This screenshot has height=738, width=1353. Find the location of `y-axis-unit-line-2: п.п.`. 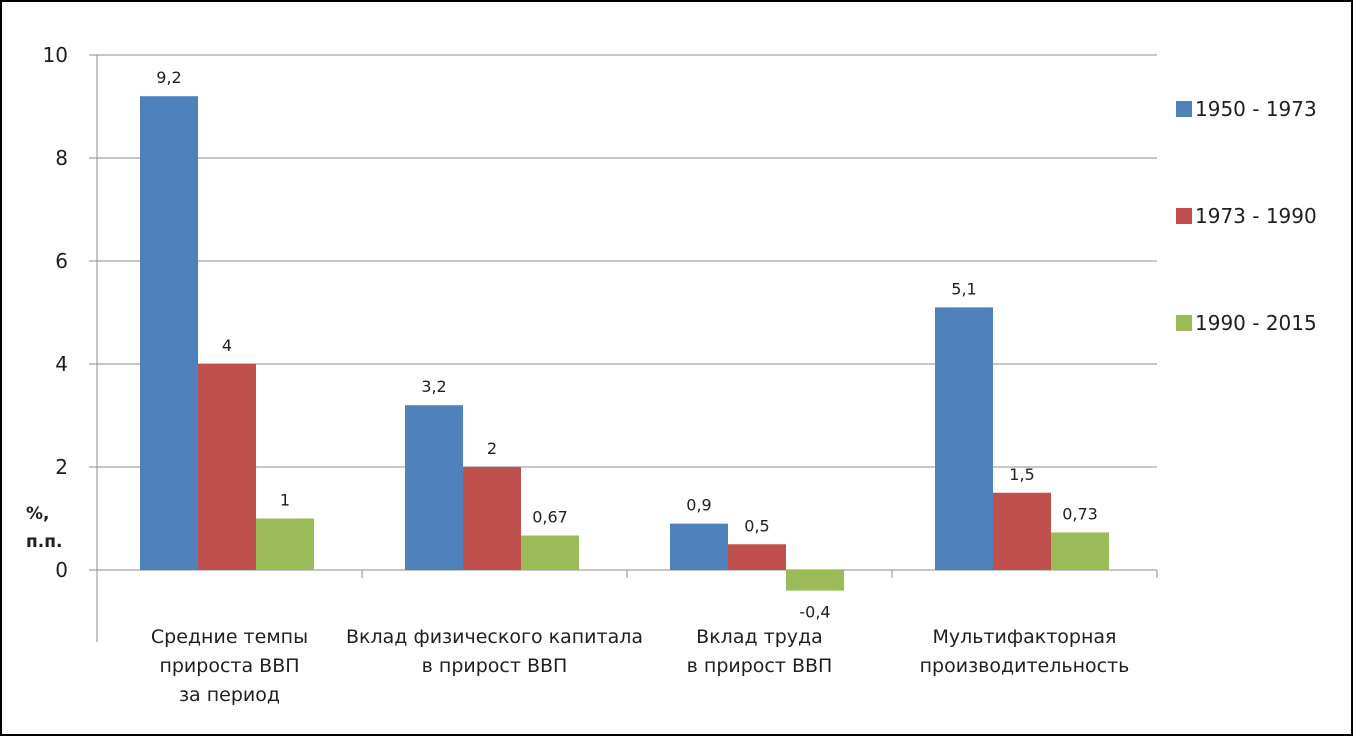

y-axis-unit-line-2: п.п. is located at coordinates (44, 542).